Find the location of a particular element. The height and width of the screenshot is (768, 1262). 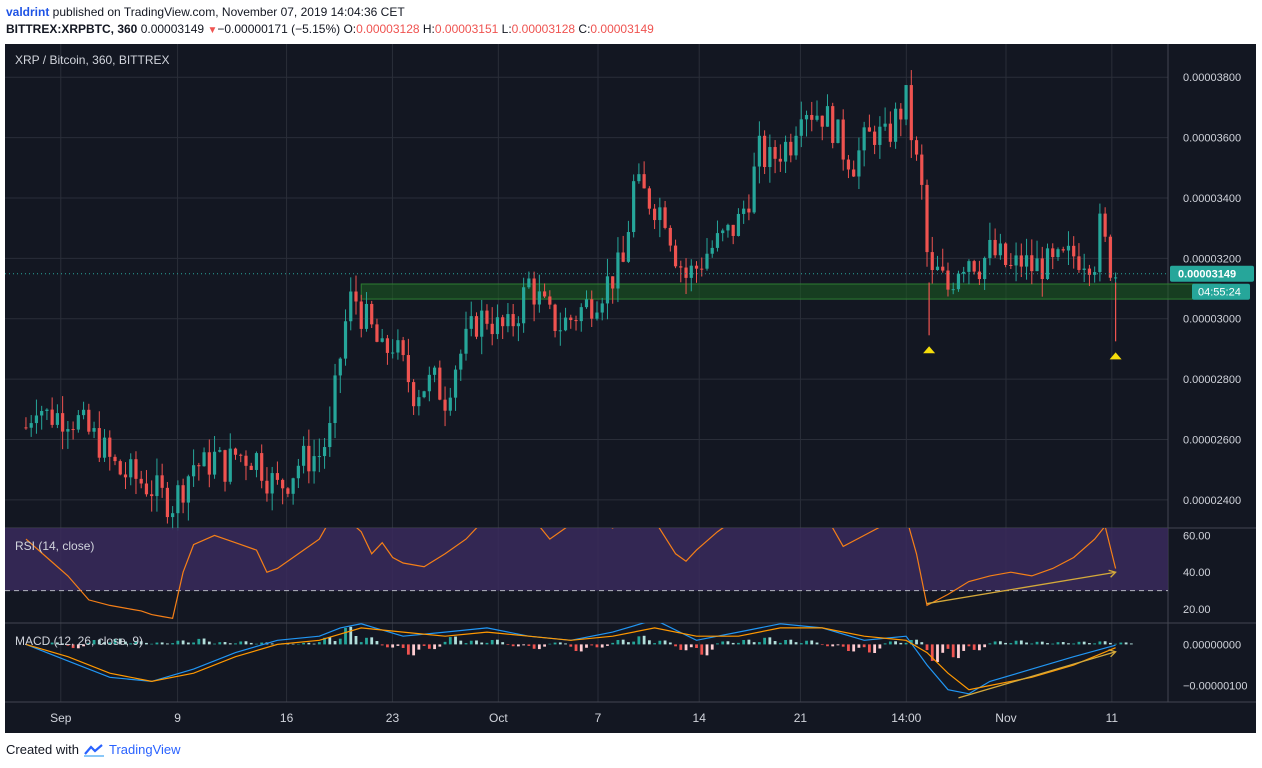

close-value: 0.00003149 is located at coordinates (622, 29).